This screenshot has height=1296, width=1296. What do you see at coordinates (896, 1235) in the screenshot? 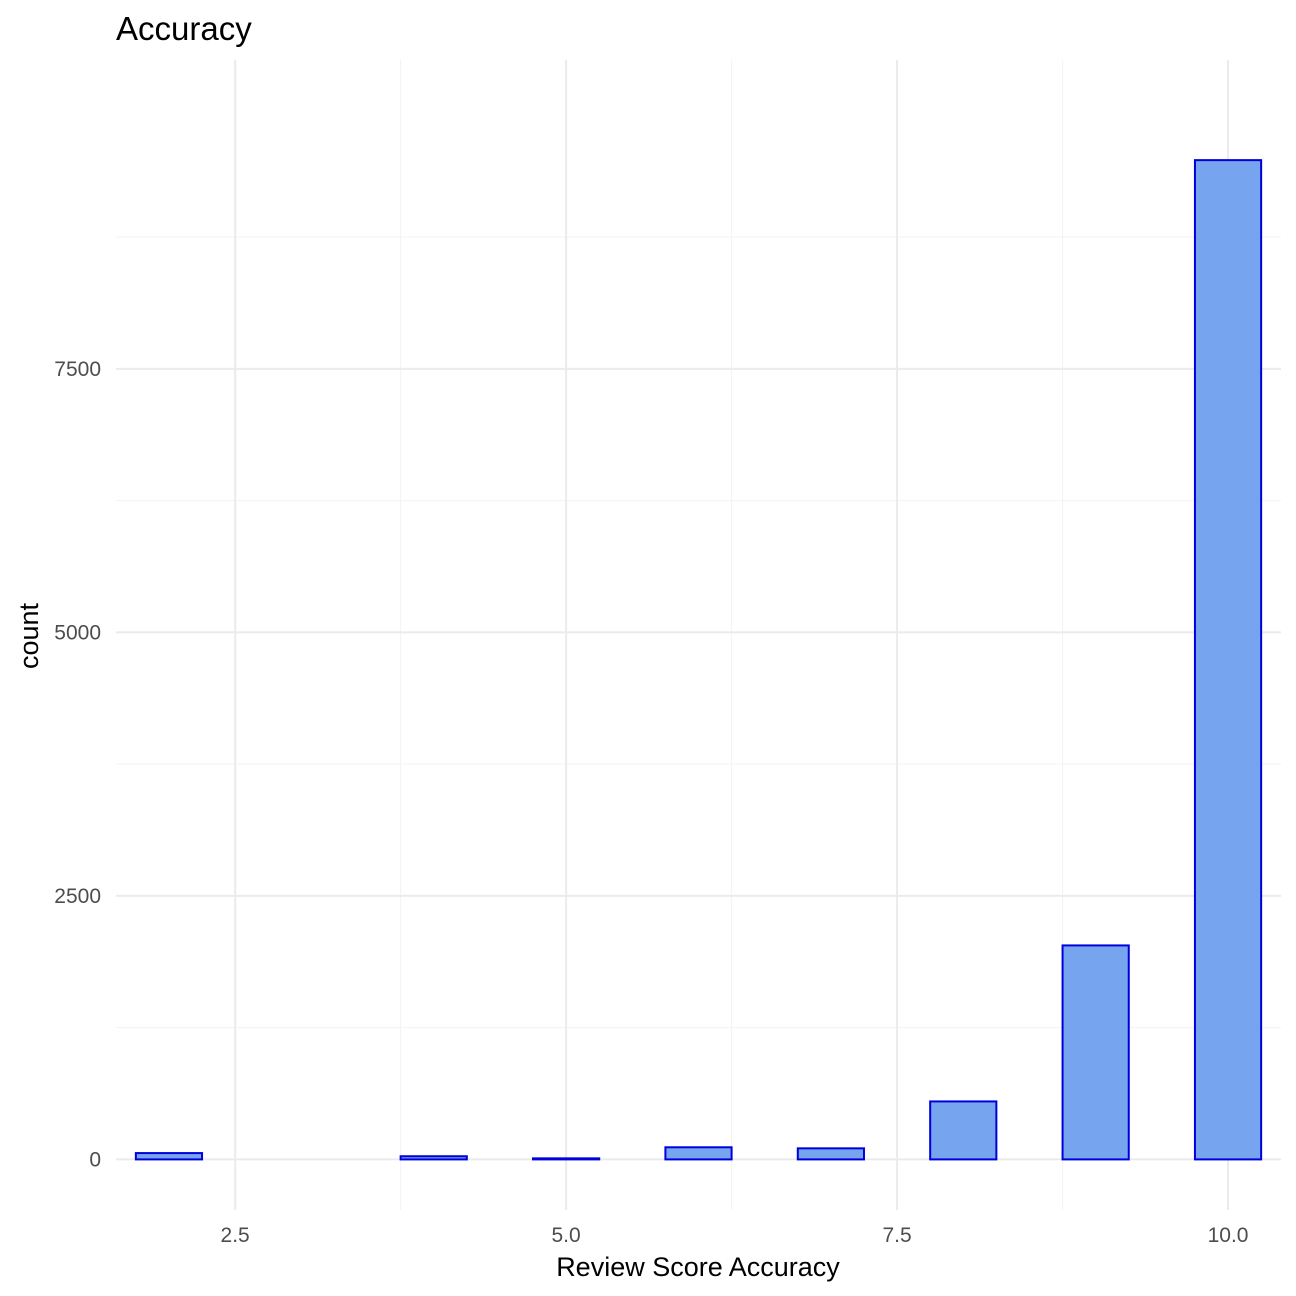
I see `x-tick-label: 7.5` at bounding box center [896, 1235].